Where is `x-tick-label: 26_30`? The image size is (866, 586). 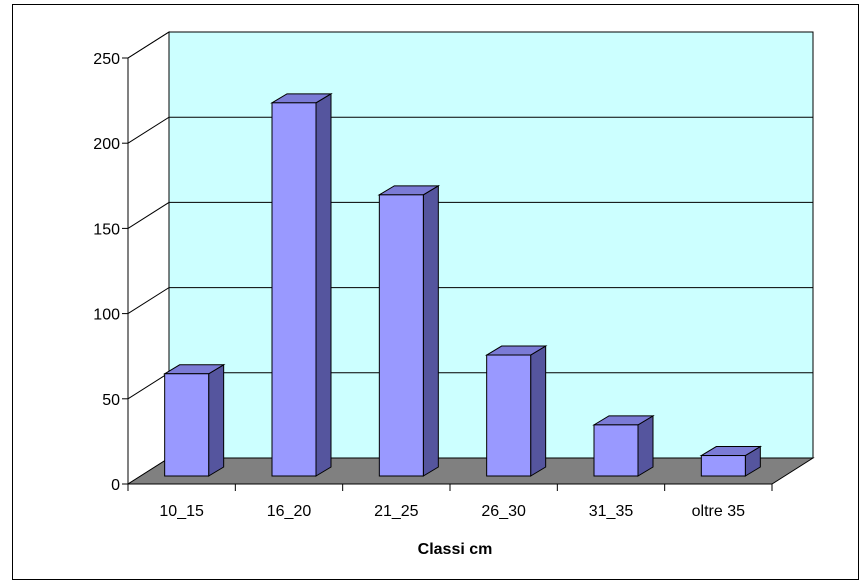
x-tick-label: 26_30 is located at coordinates (503, 511).